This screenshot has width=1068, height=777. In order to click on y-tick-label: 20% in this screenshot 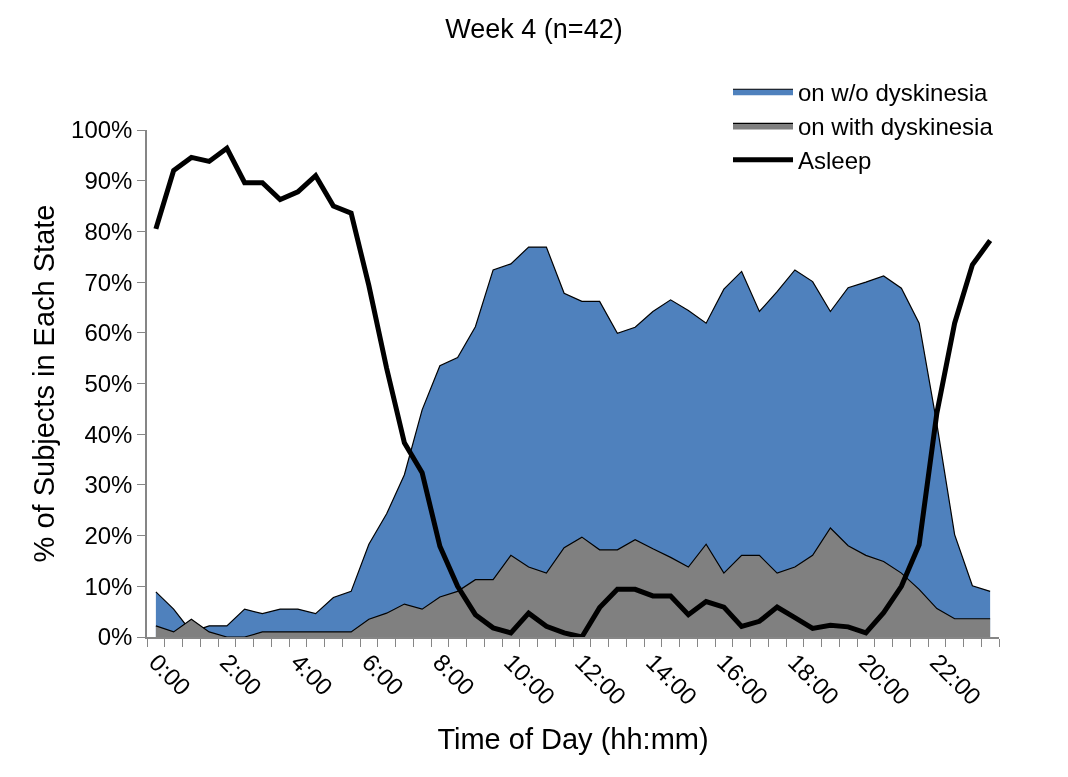, I will do `click(108, 535)`.